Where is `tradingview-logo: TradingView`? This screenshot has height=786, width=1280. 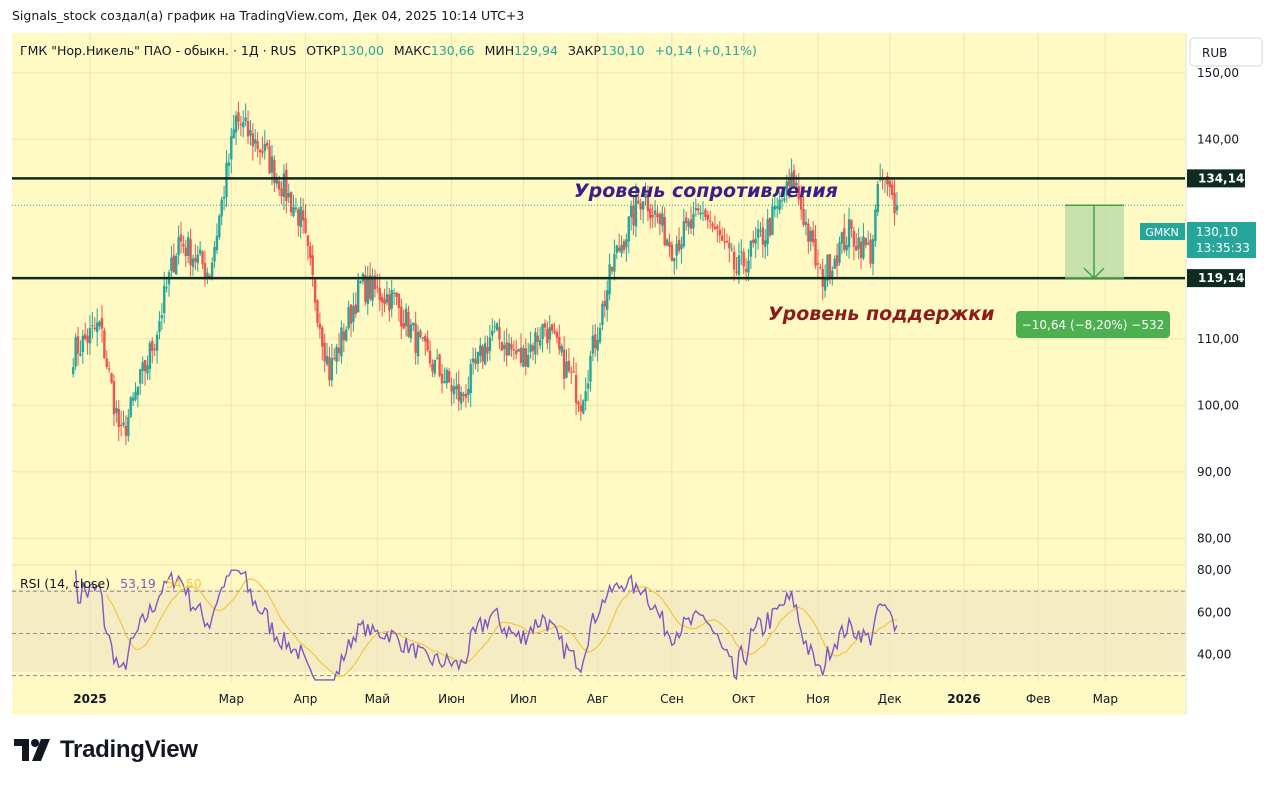 tradingview-logo: TradingView is located at coordinates (106, 750).